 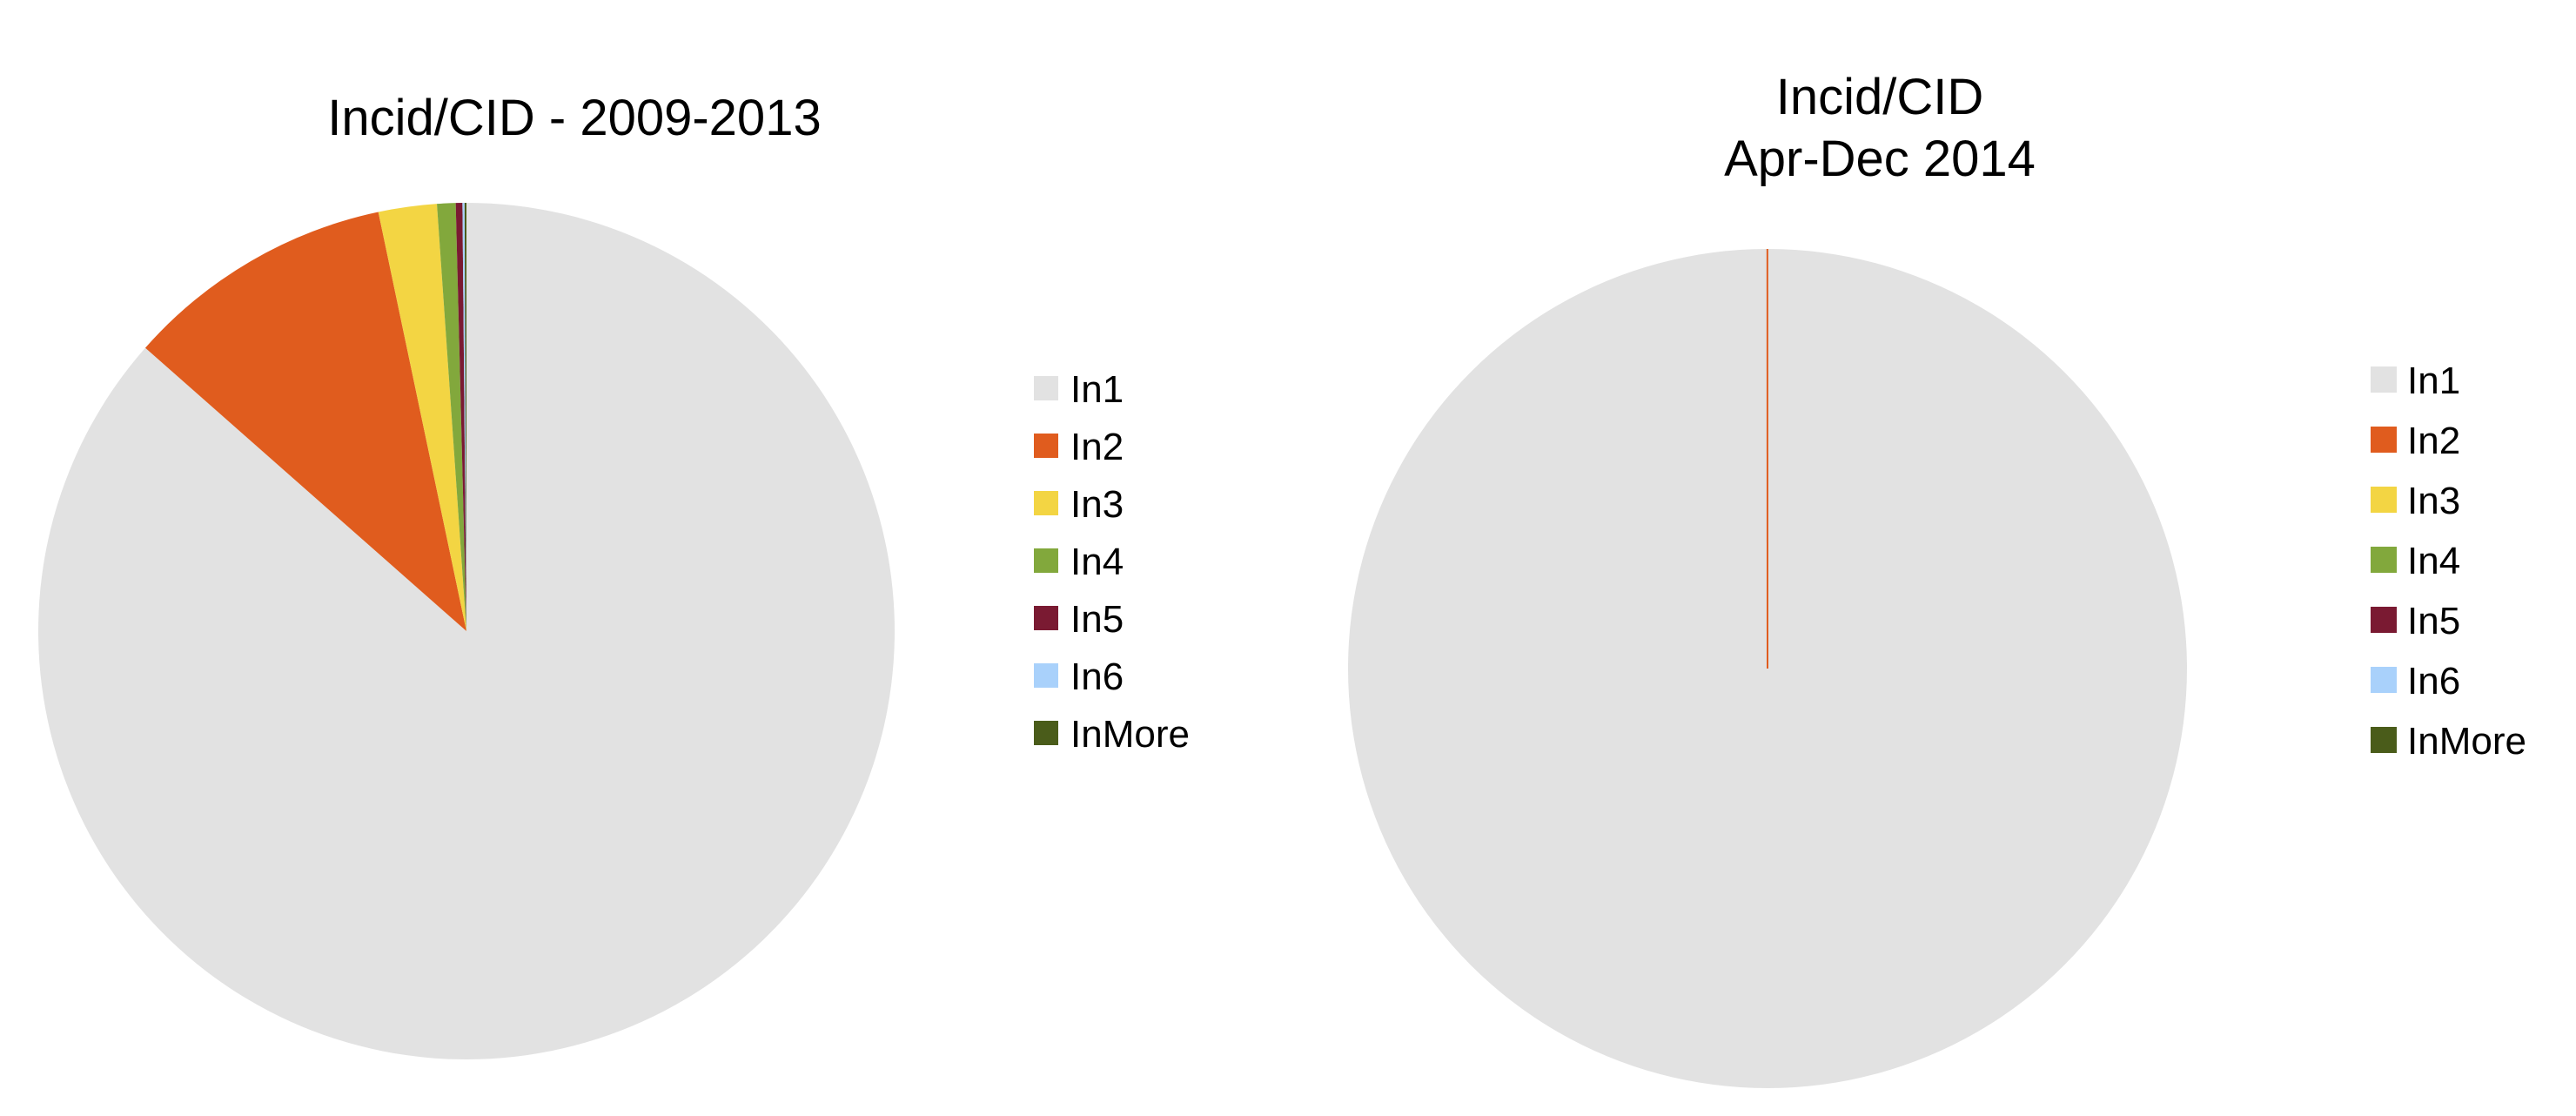 What do you see at coordinates (461, 417) in the screenshot?
I see `pie-slice-in5` at bounding box center [461, 417].